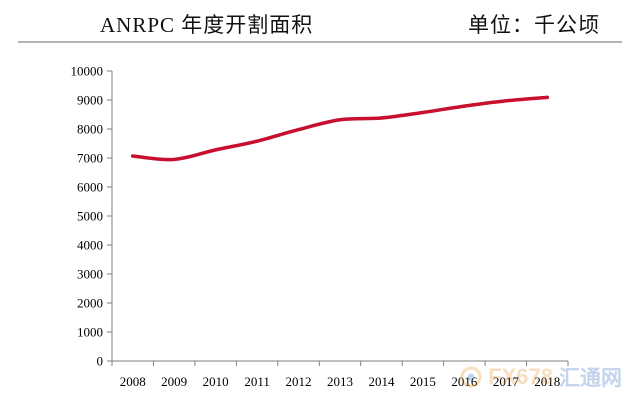 The image size is (640, 400). What do you see at coordinates (90, 187) in the screenshot?
I see `y-tick-label: 6000` at bounding box center [90, 187].